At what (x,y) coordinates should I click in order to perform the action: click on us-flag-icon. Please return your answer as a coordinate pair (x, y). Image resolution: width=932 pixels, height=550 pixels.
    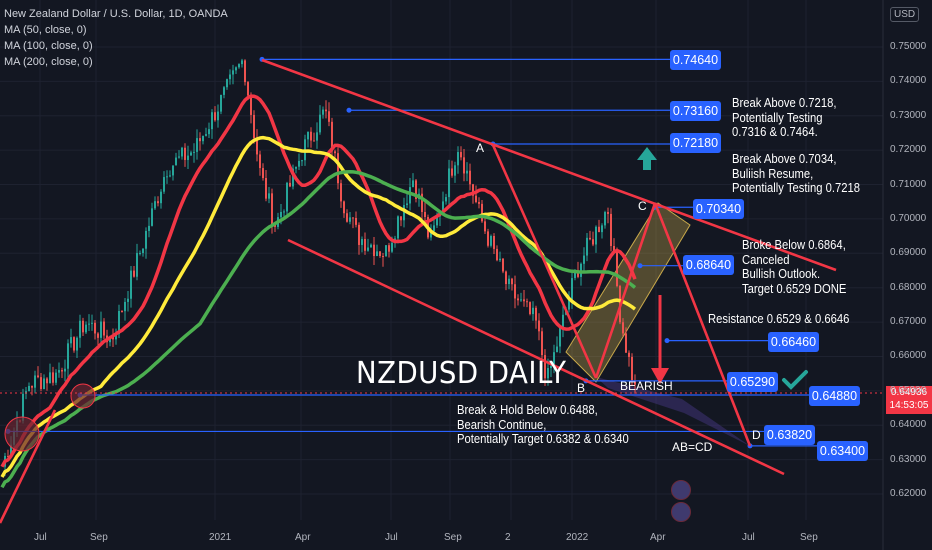
    Looking at the image, I should click on (681, 512).